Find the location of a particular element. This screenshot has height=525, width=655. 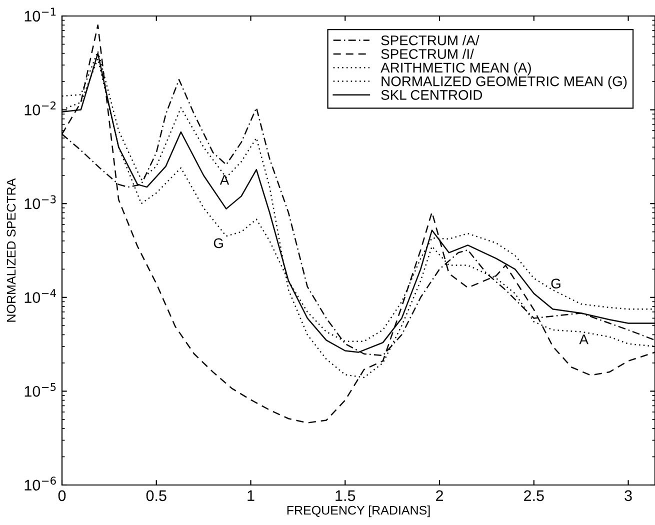

legend-label: SKL CENTROID is located at coordinates (431, 95).